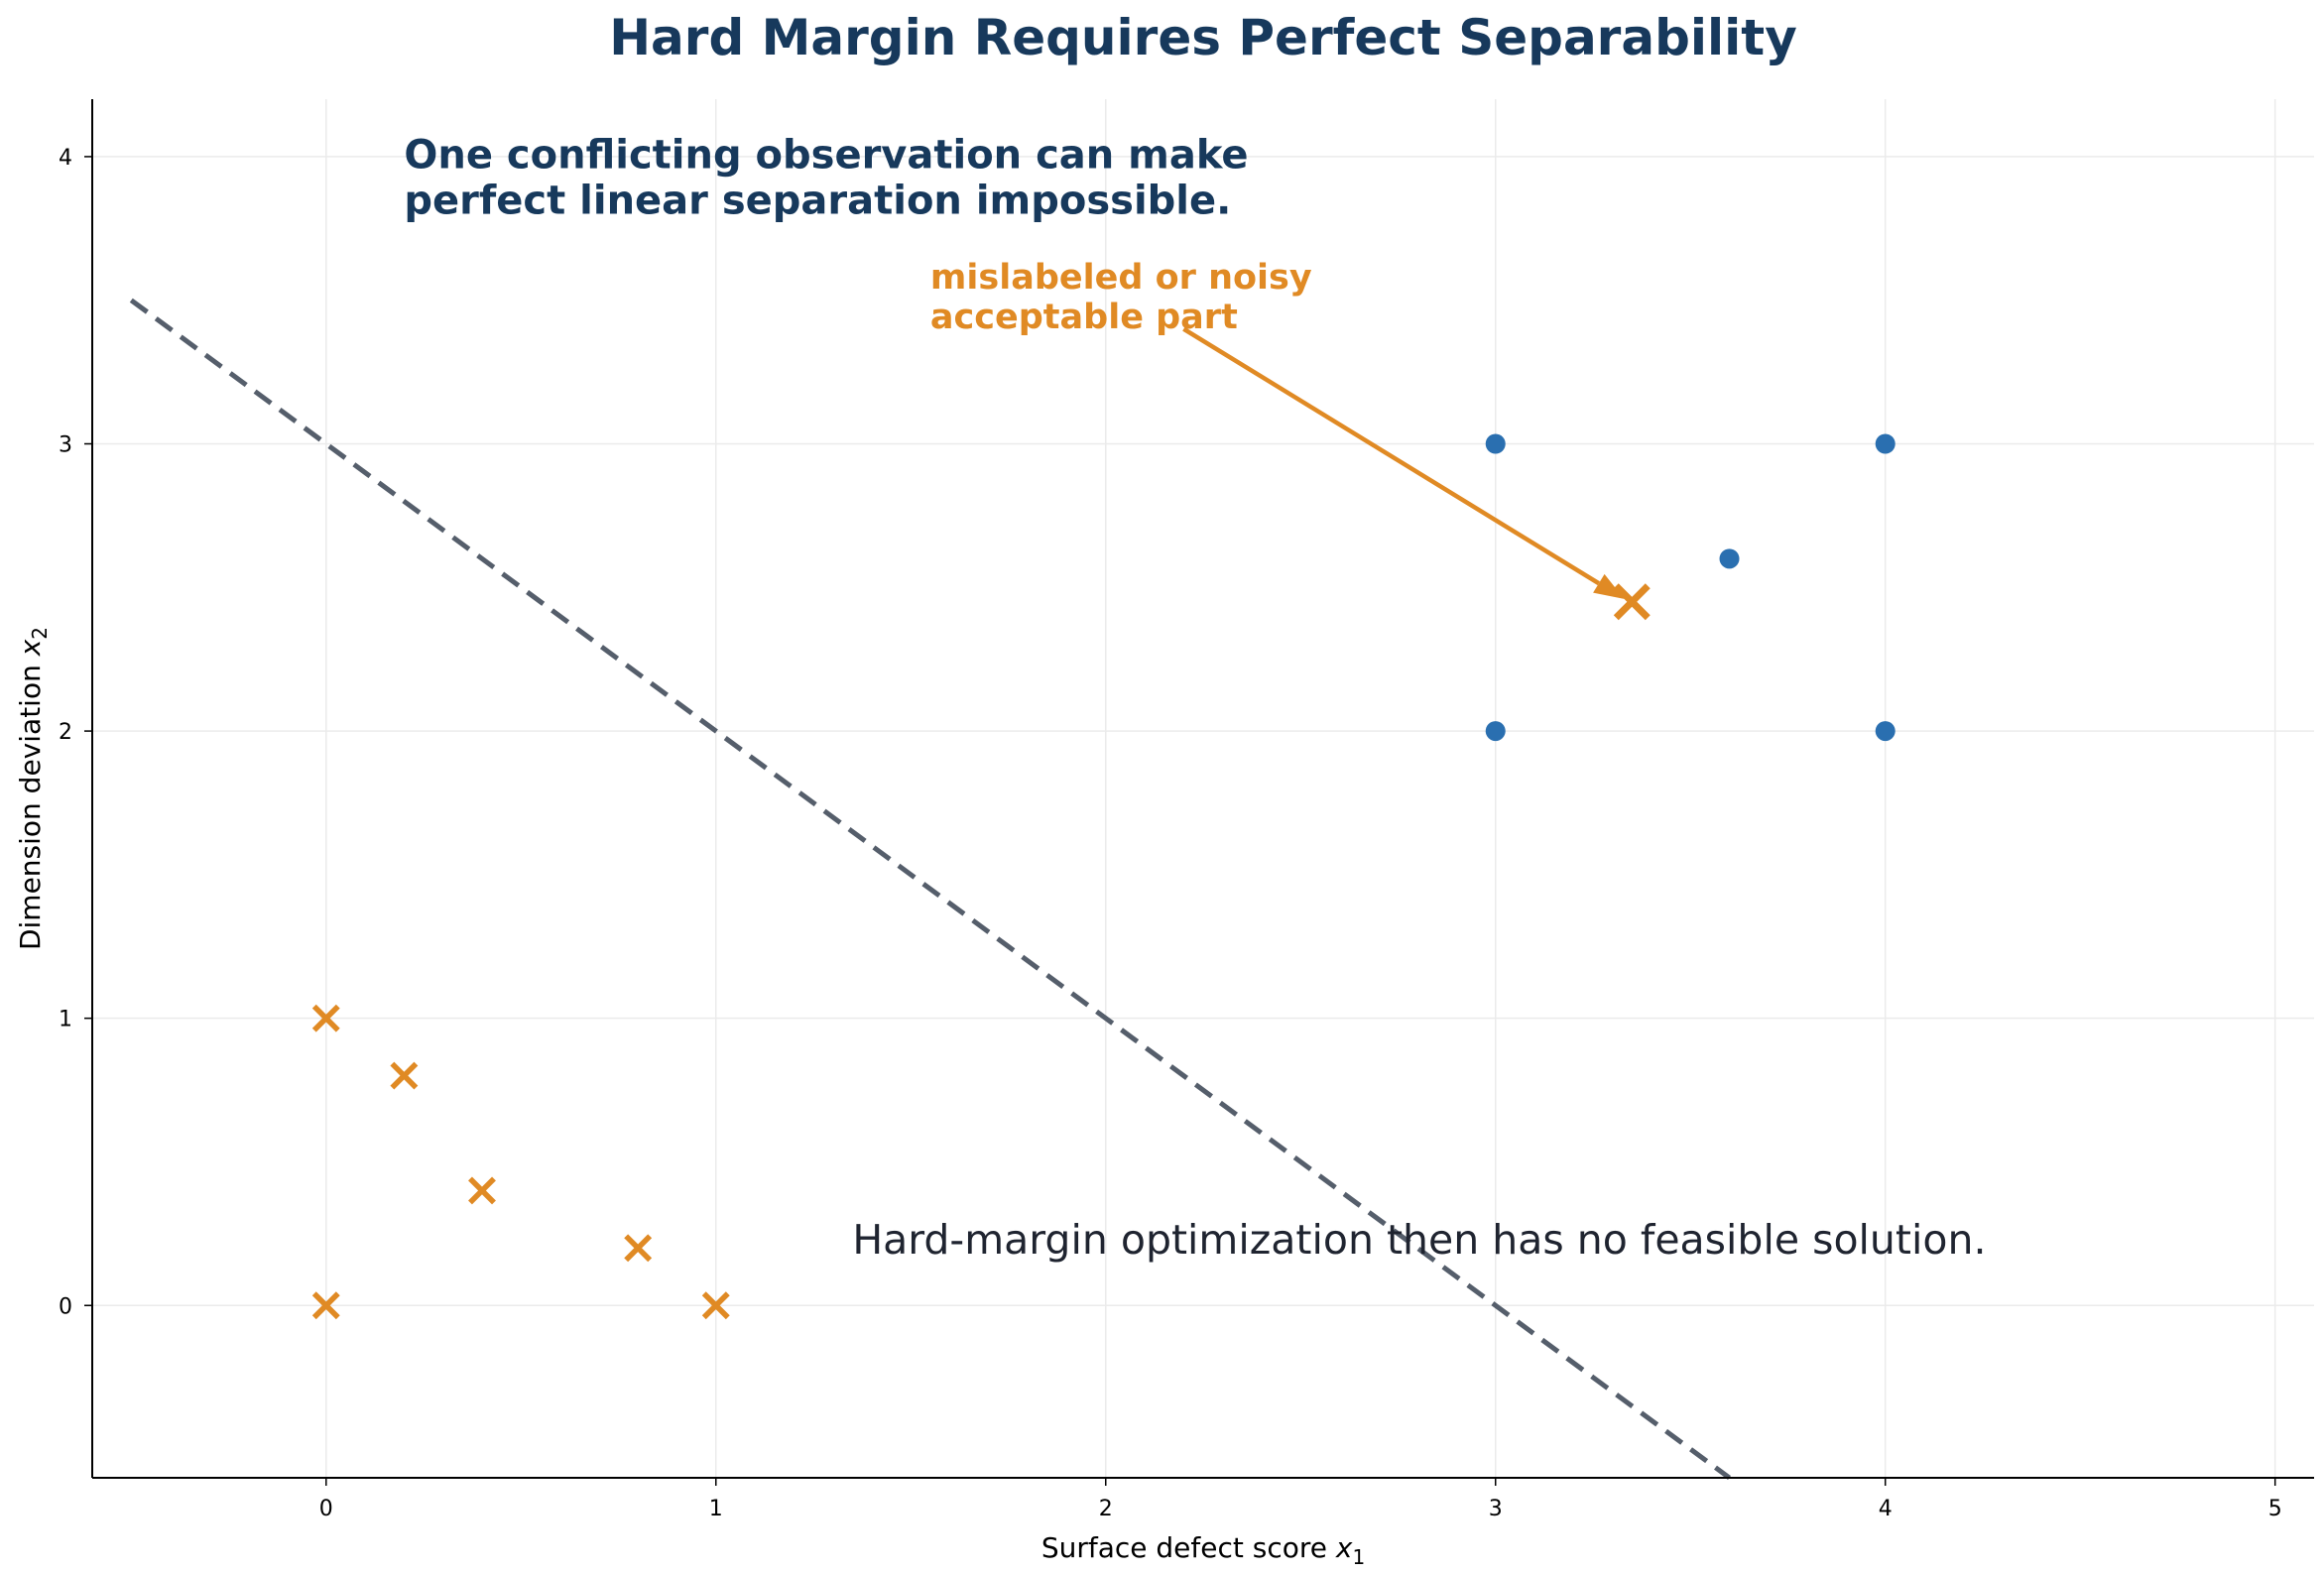 The image size is (2324, 1575). Describe the element at coordinates (66, 1020) in the screenshot. I see `y-tick-label: 1` at that location.